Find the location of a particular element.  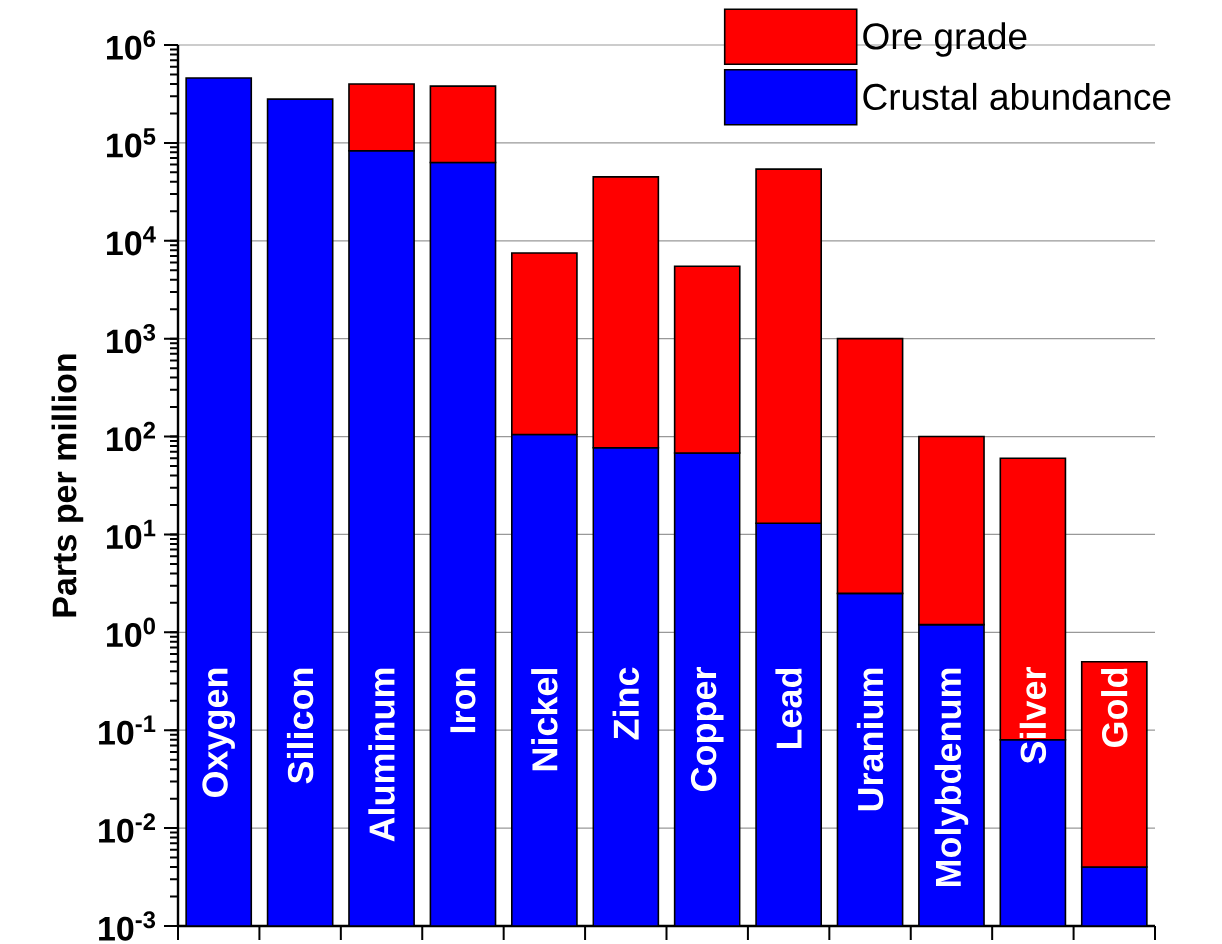

x-tick-label: Gold is located at coordinates (1114, 708).